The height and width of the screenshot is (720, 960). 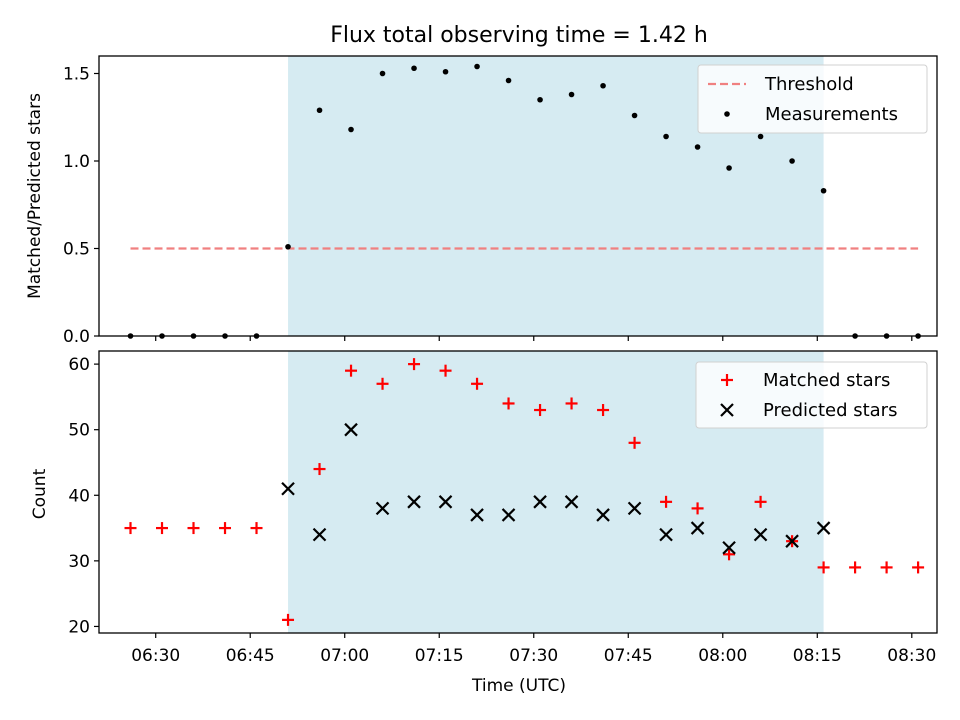 I want to click on y-tick-label: 30, so click(x=79, y=562).